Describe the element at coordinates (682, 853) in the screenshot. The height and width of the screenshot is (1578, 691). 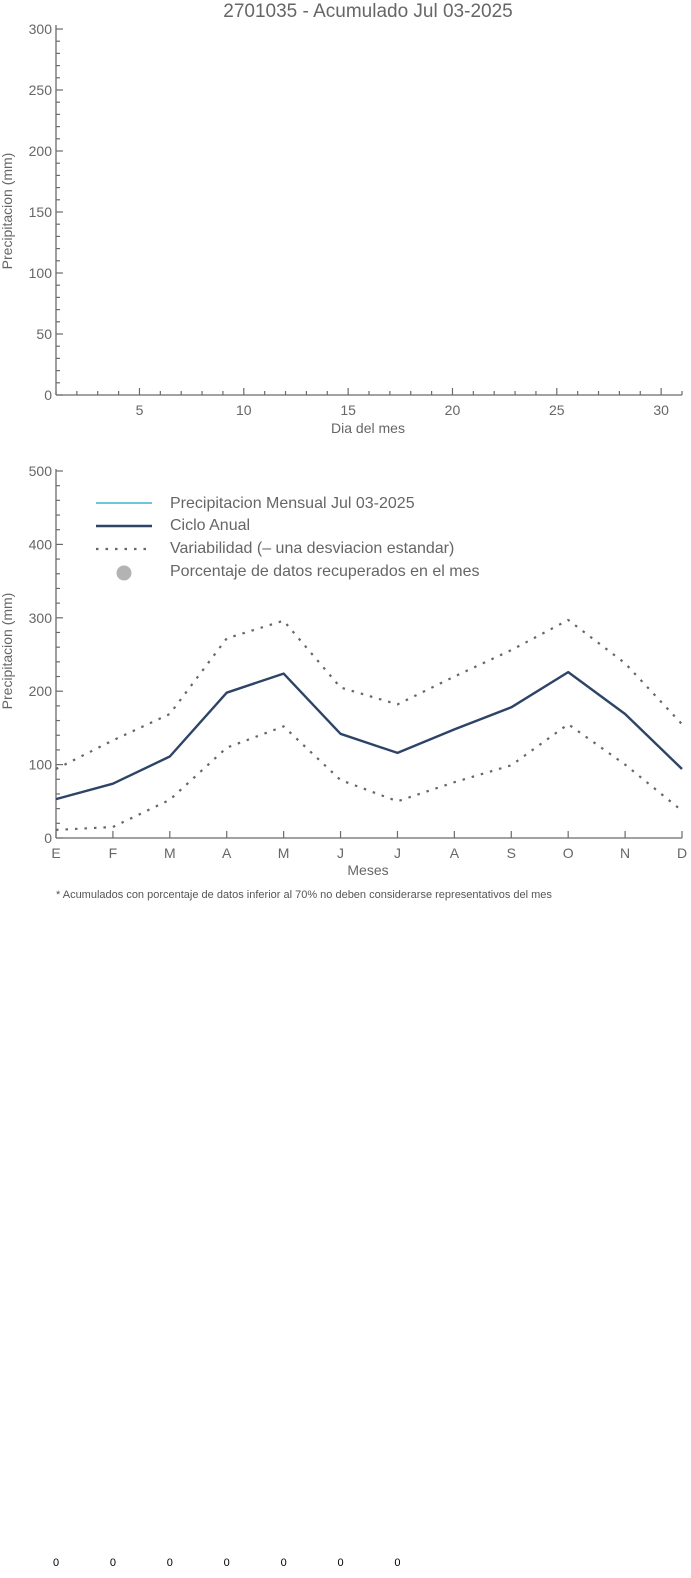
I see `x-tick-label: D` at that location.